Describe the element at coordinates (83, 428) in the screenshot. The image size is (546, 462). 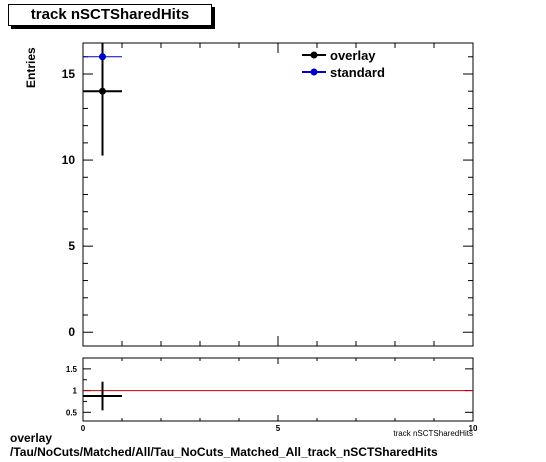
I see `ratio-x-tick-label: 0` at that location.